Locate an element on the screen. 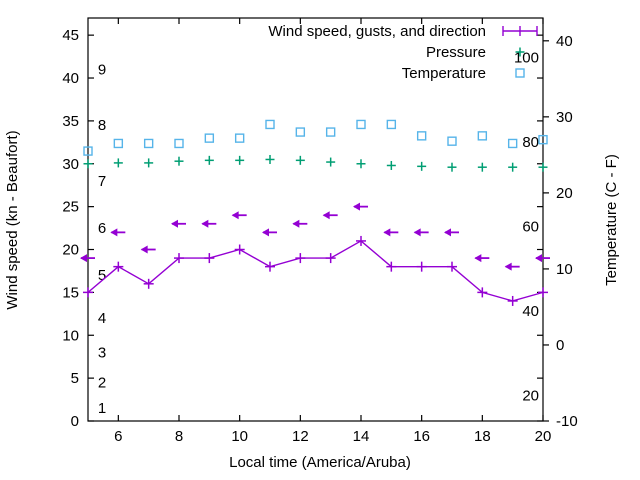 The height and width of the screenshot is (480, 640). x-axis-tick-label: 6 is located at coordinates (118, 436).